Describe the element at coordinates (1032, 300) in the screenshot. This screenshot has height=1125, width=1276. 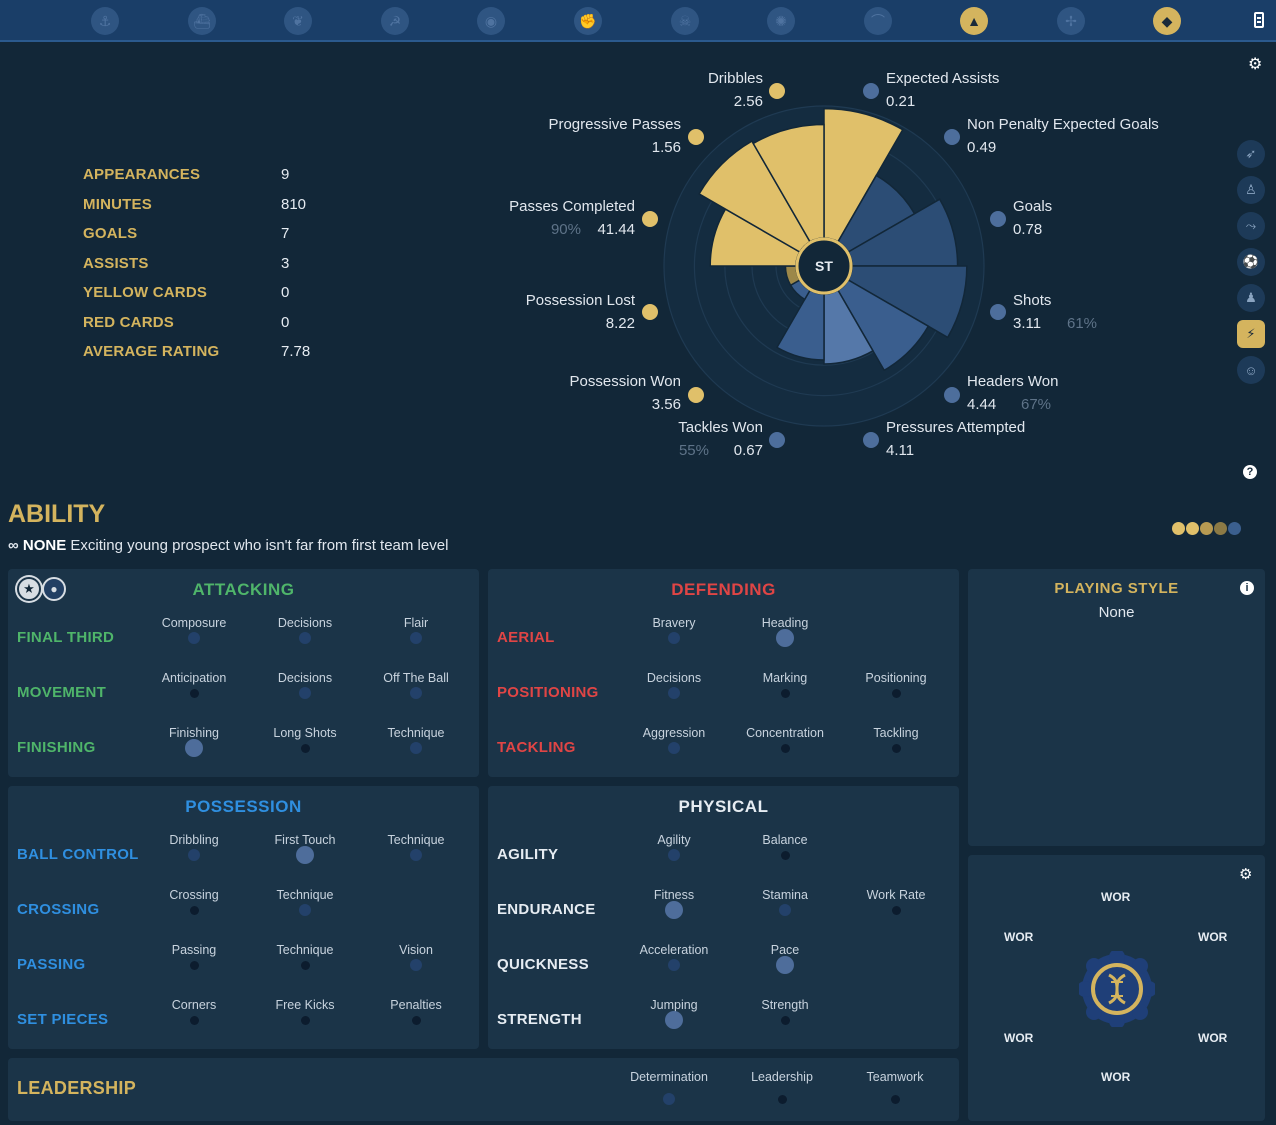
I see `radar-metric-label: Shots` at that location.